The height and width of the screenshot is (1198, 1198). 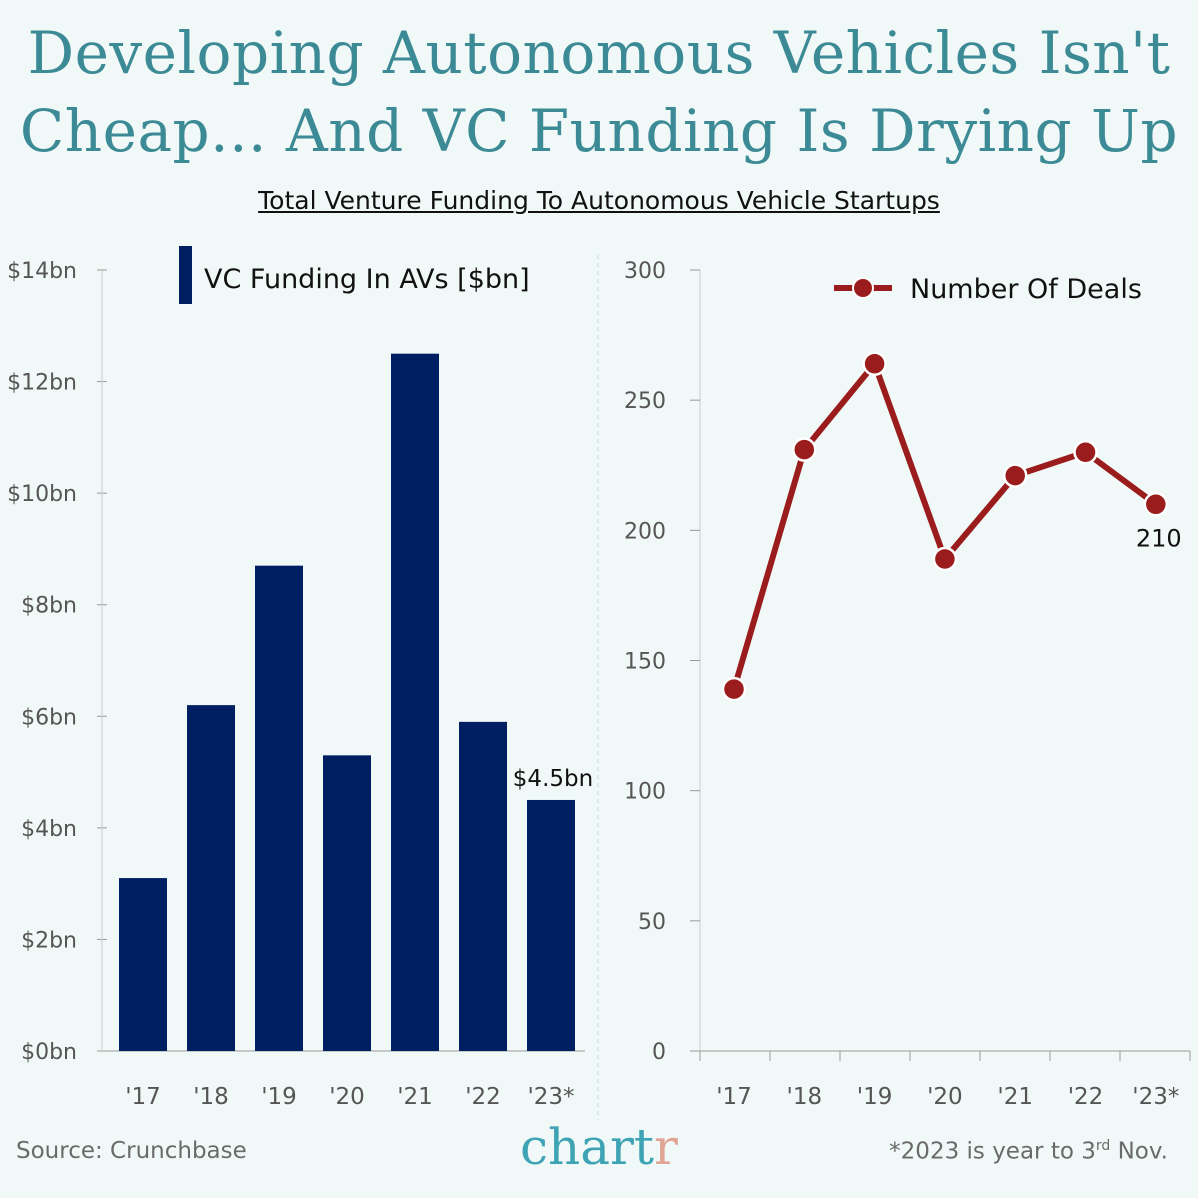 I want to click on bar-y-tick-label: $0bn, so click(x=49, y=1052).